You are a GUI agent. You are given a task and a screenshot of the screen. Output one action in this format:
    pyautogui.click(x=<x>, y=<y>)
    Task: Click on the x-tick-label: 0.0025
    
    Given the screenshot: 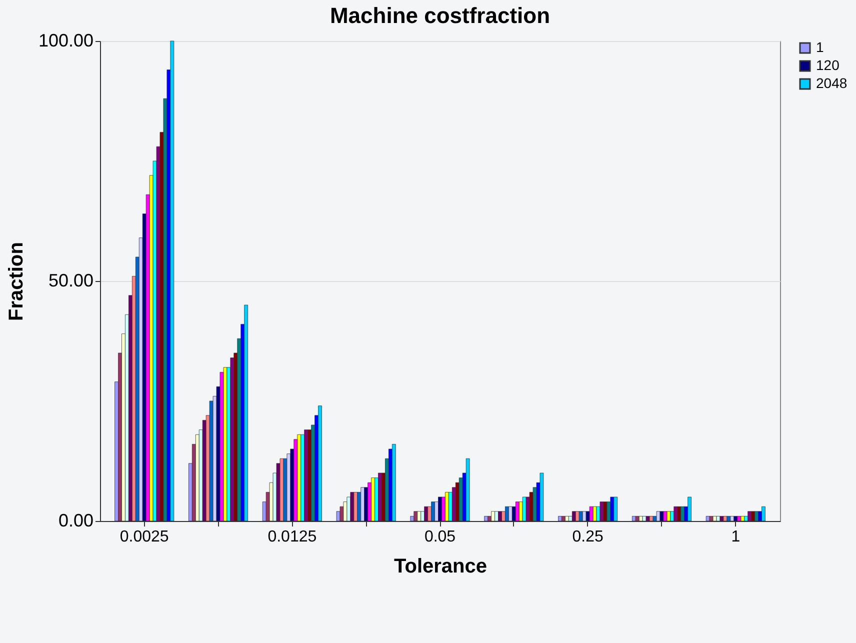 What is the action you would take?
    pyautogui.click(x=144, y=537)
    